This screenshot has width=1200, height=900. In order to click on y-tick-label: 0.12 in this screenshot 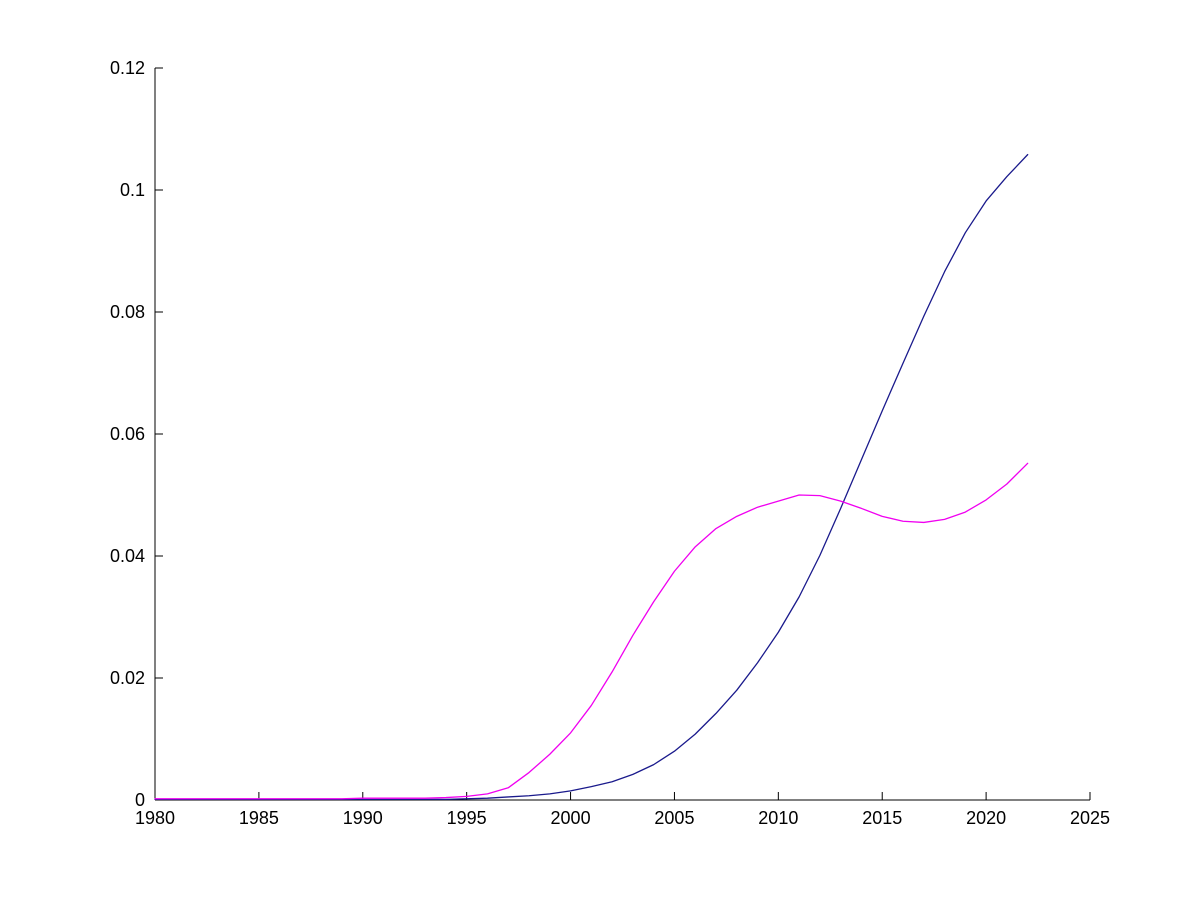, I will do `click(127, 68)`.